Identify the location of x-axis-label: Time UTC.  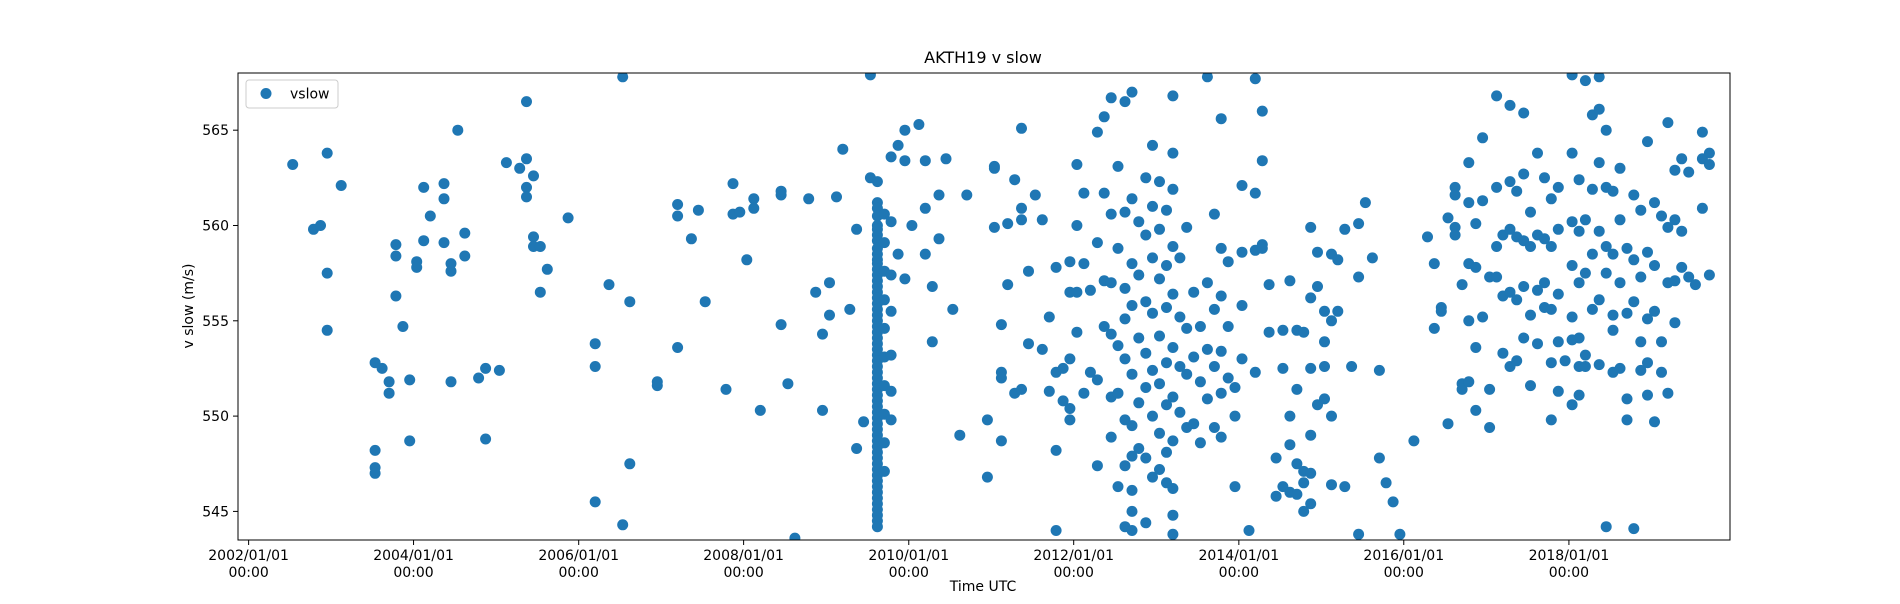
(983, 587).